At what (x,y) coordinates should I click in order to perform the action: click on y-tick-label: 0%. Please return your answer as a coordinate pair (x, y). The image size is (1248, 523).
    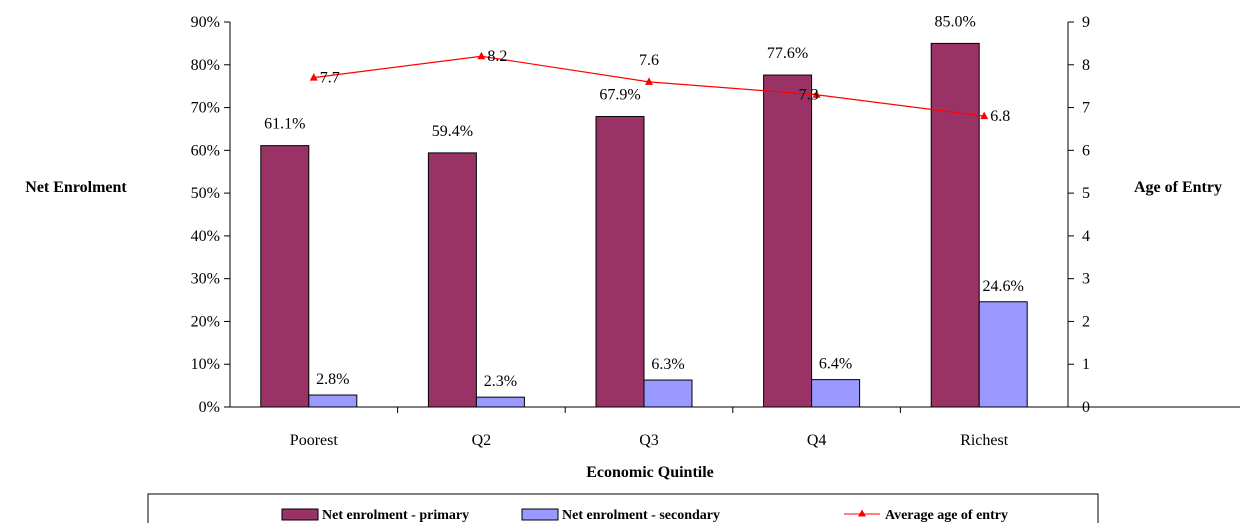
    Looking at the image, I should click on (209, 407).